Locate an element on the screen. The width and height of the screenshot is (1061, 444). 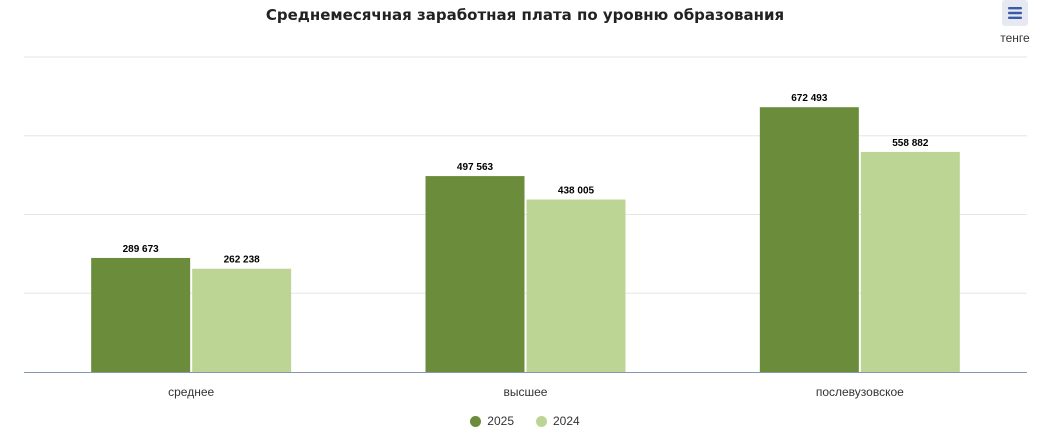
data-label-2024-1: 438 005 is located at coordinates (576, 191).